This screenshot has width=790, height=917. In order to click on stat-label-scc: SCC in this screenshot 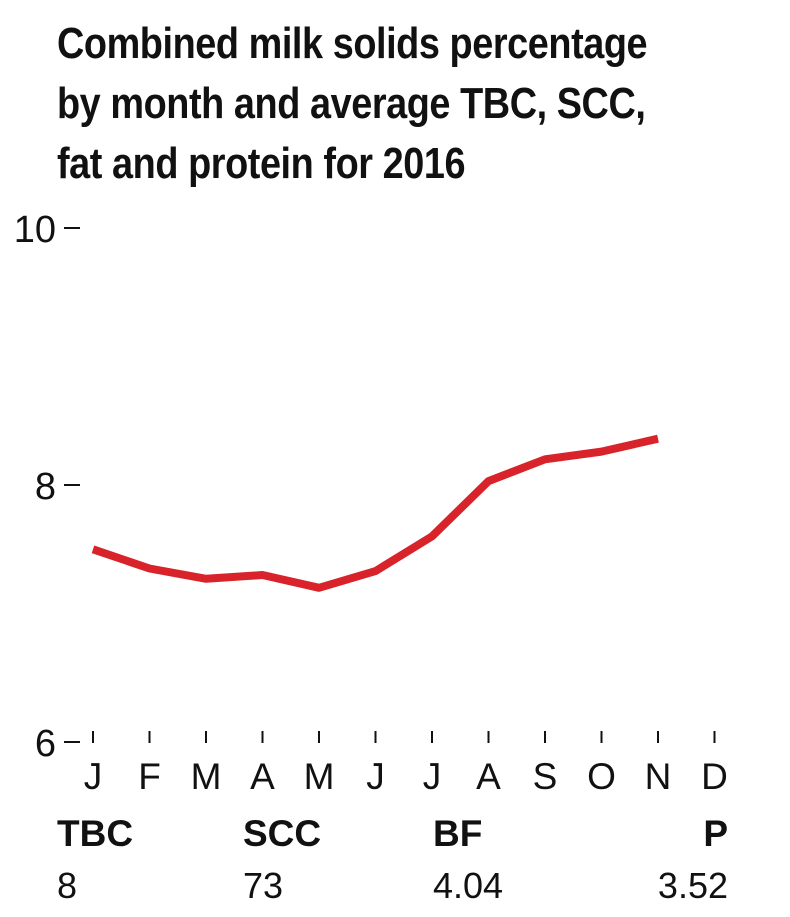, I will do `click(282, 833)`.